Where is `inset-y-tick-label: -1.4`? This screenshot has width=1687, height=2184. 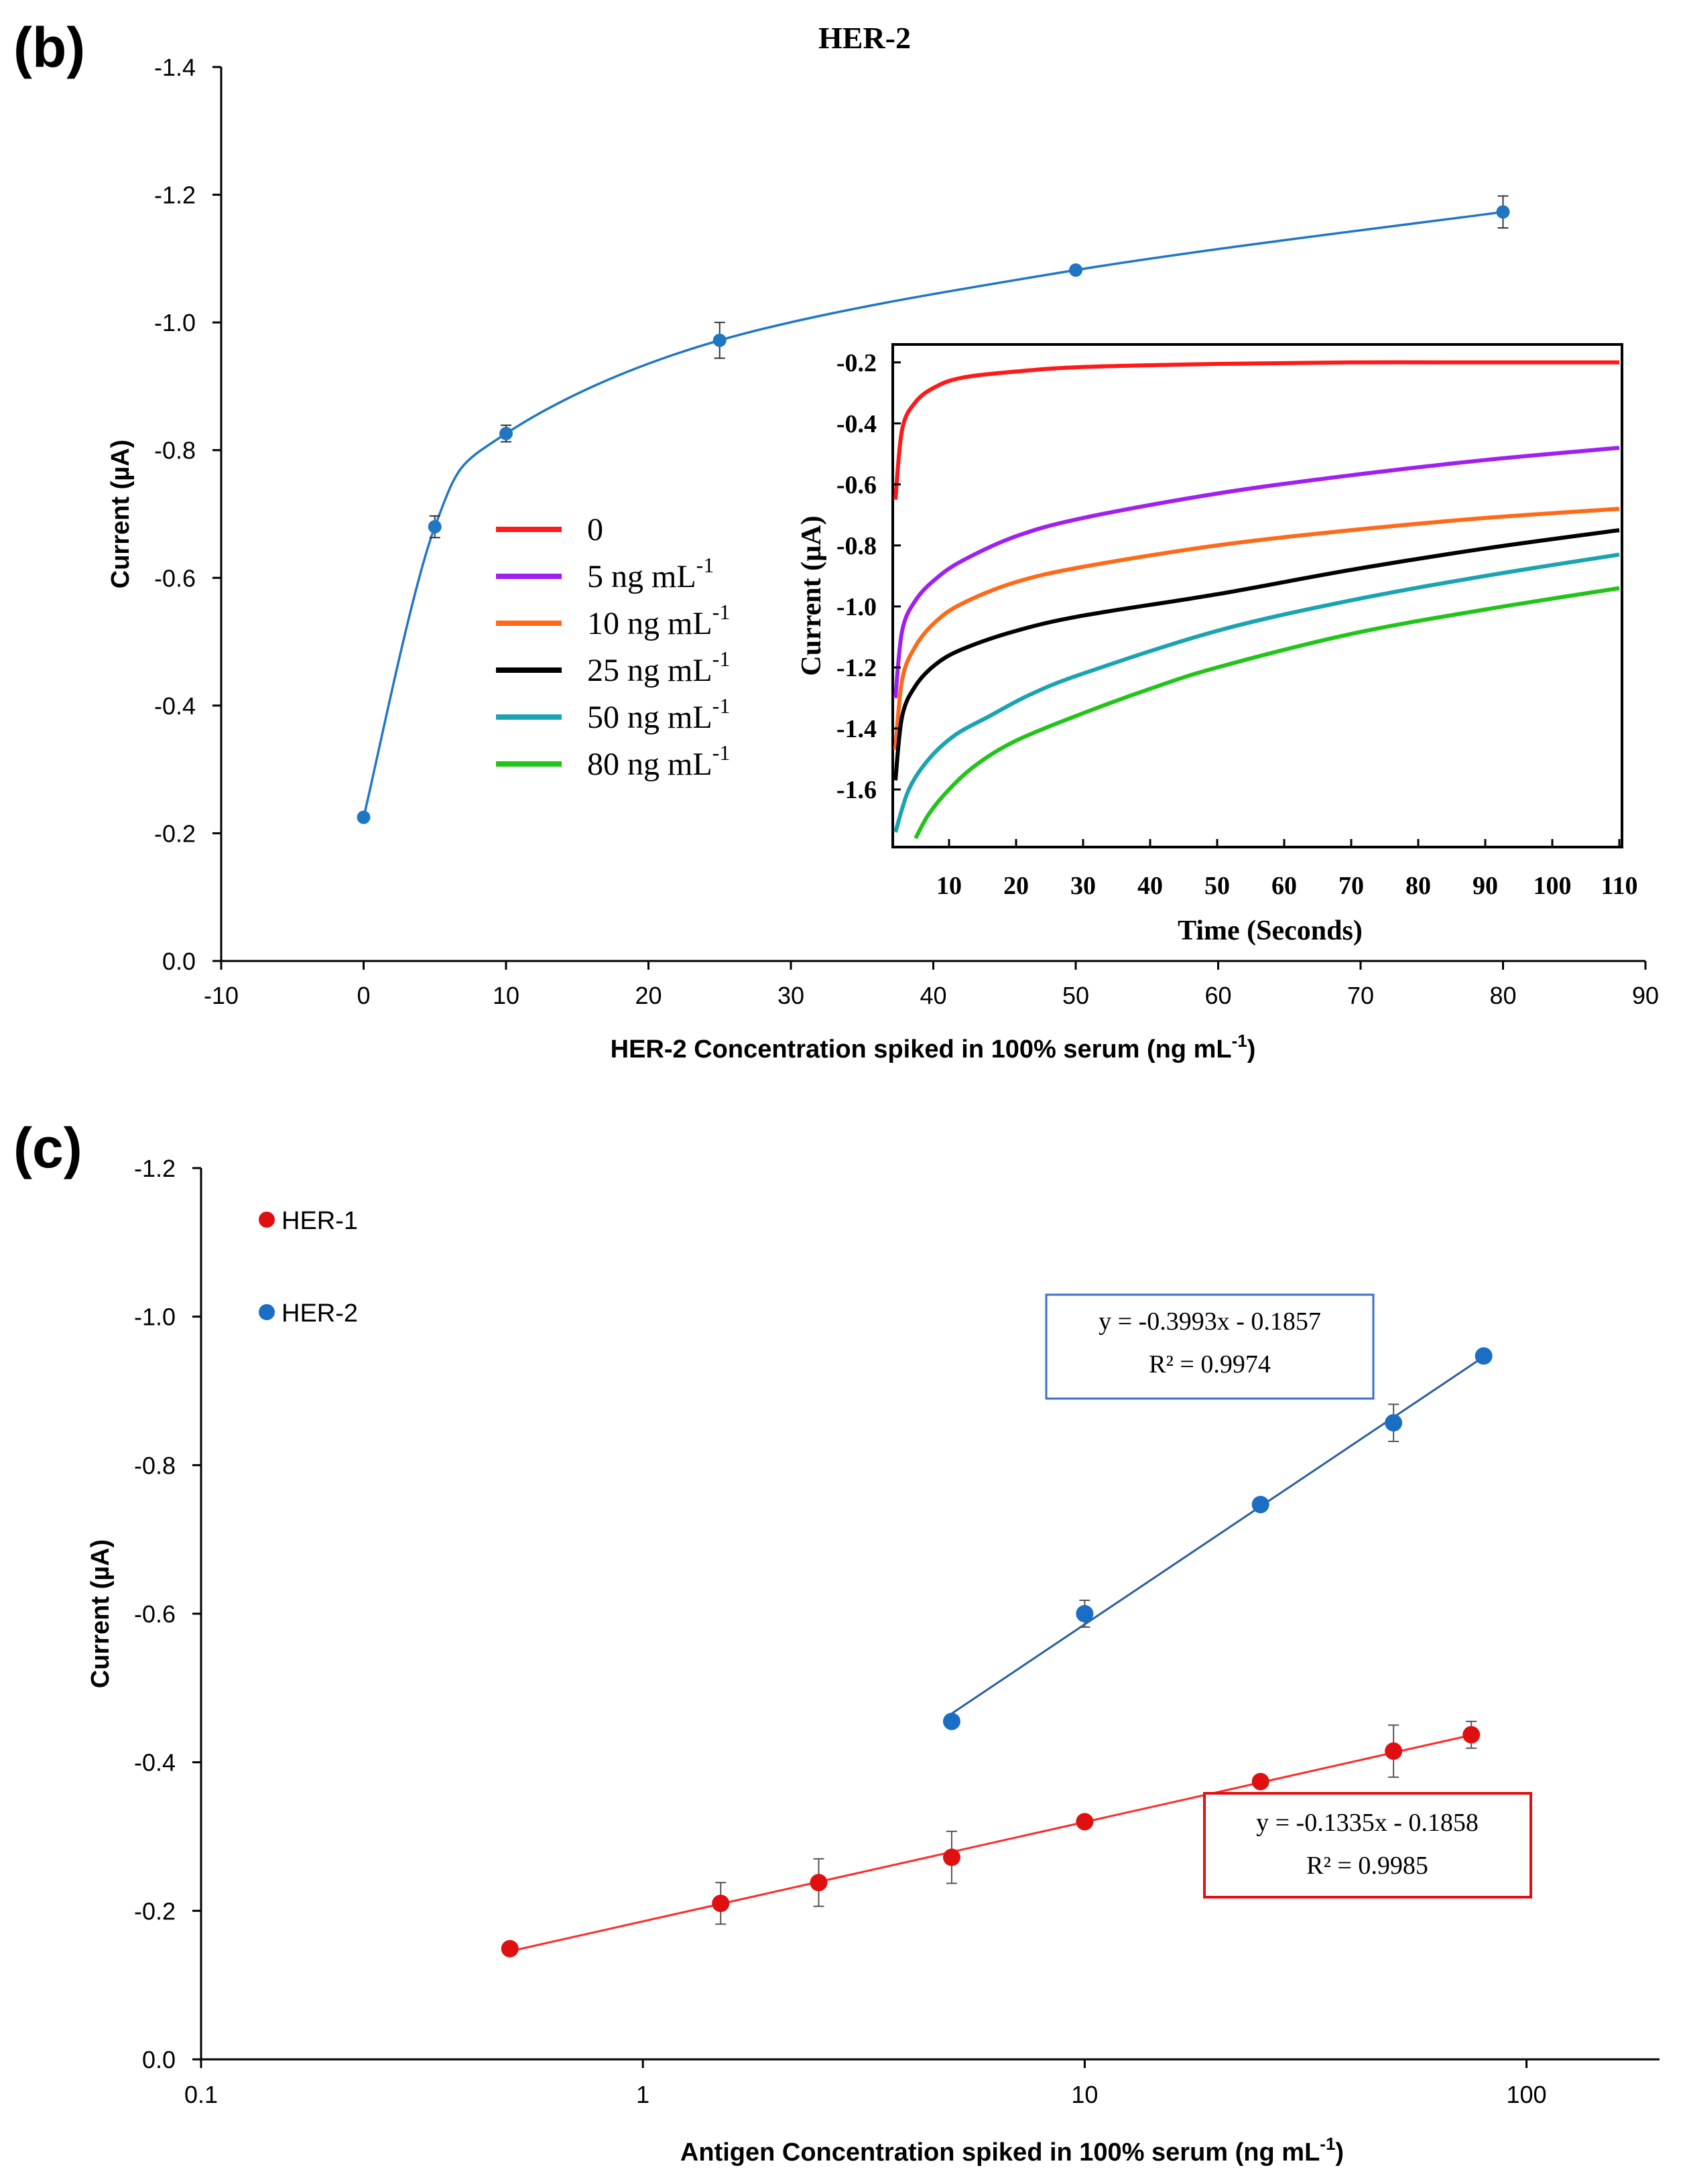 inset-y-tick-label: -1.4 is located at coordinates (856, 729).